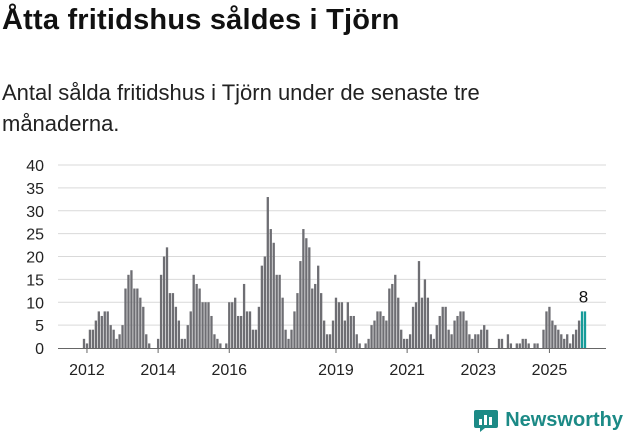 This screenshot has width=631, height=439. I want to click on x-tick-label: 2016, so click(229, 370).